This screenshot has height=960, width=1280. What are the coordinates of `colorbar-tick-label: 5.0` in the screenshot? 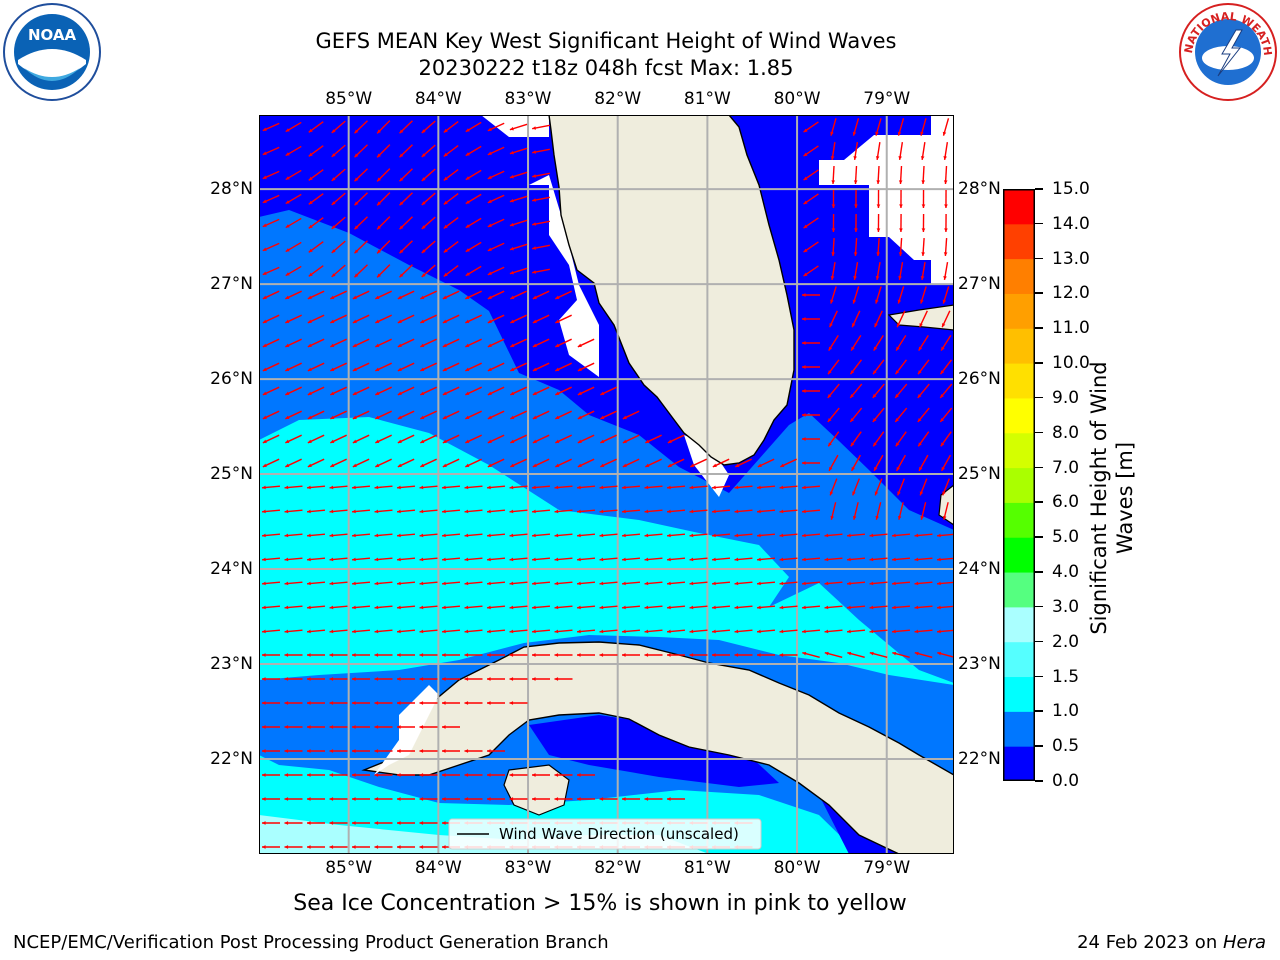 It's located at (1066, 537).